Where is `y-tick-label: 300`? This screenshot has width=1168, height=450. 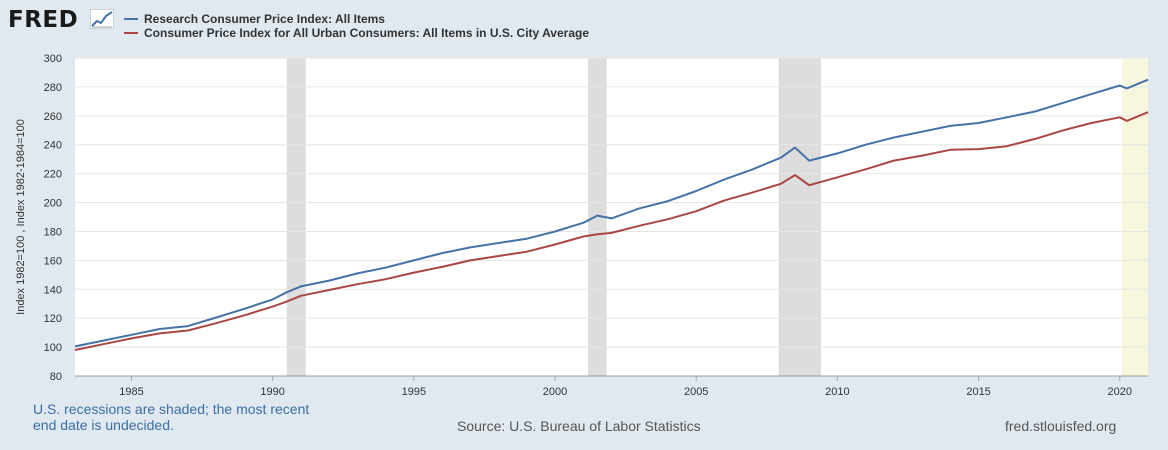
y-tick-label: 300 is located at coordinates (53, 59).